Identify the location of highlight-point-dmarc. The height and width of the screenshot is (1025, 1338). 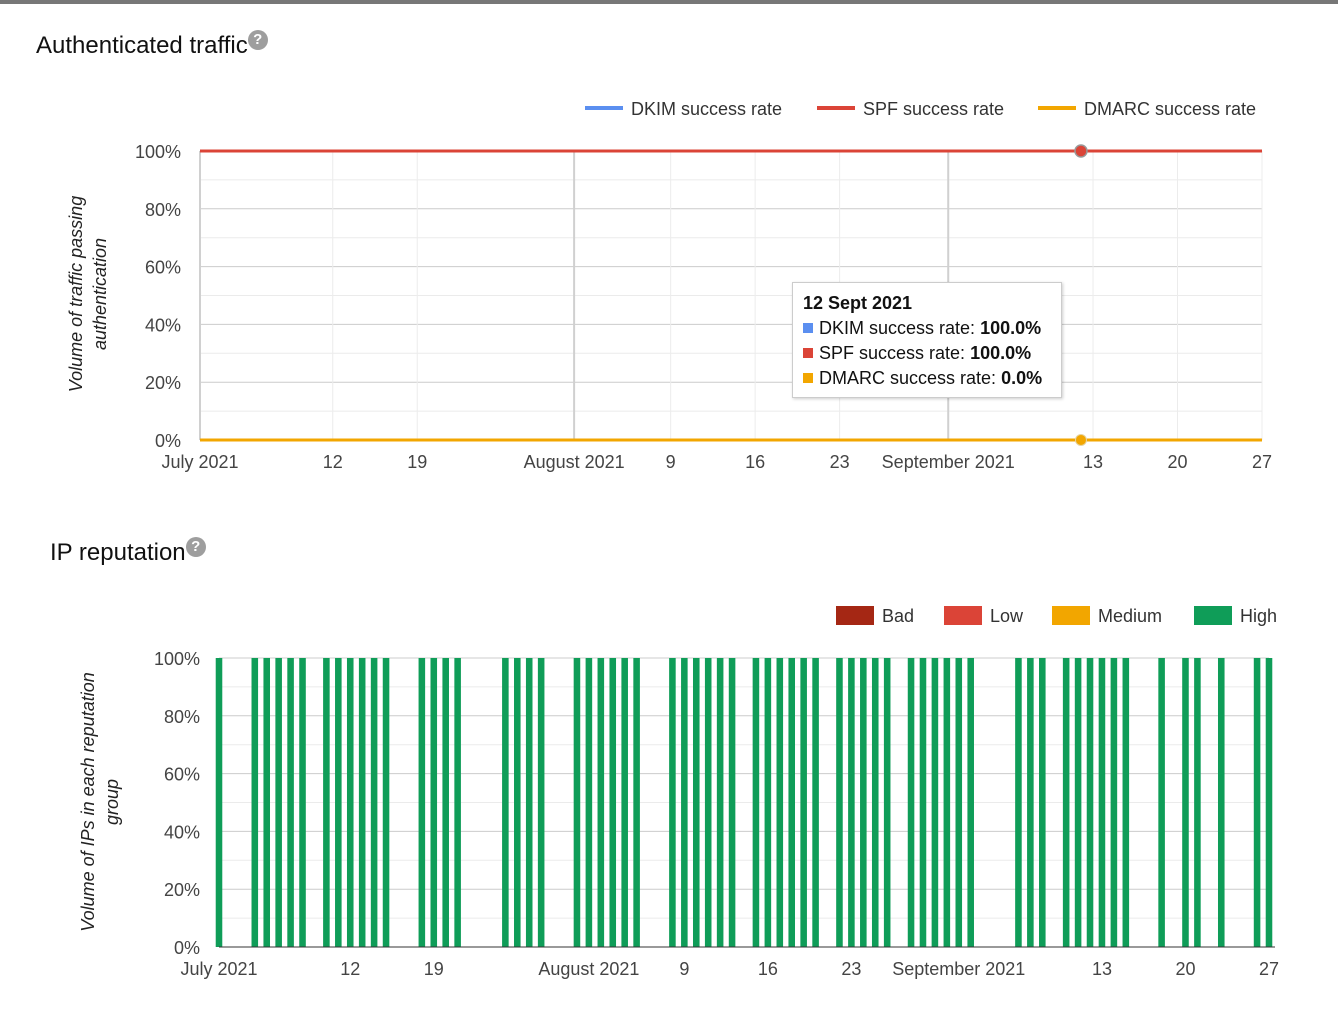
(1080, 440).